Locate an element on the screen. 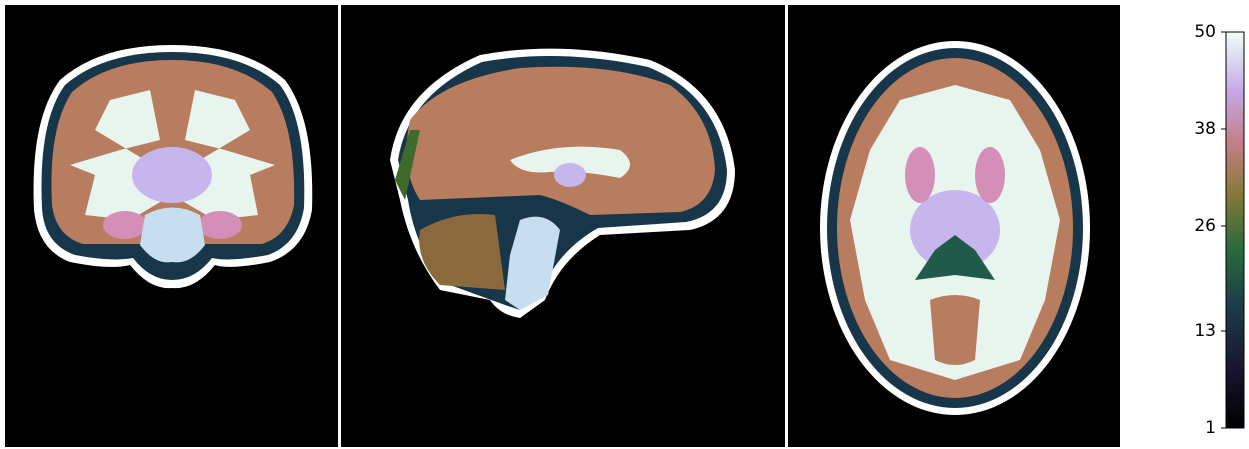  colorbar-tick-label: 26 is located at coordinates (1205, 226).